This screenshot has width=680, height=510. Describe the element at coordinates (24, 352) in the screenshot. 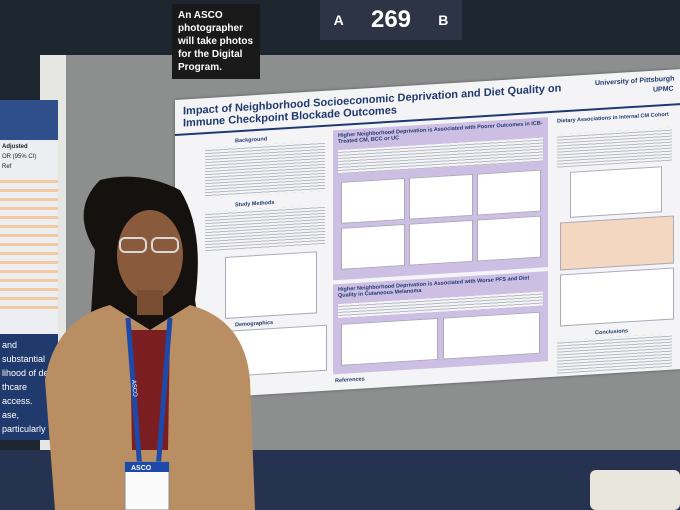

I see `text-line: and substantial` at that location.